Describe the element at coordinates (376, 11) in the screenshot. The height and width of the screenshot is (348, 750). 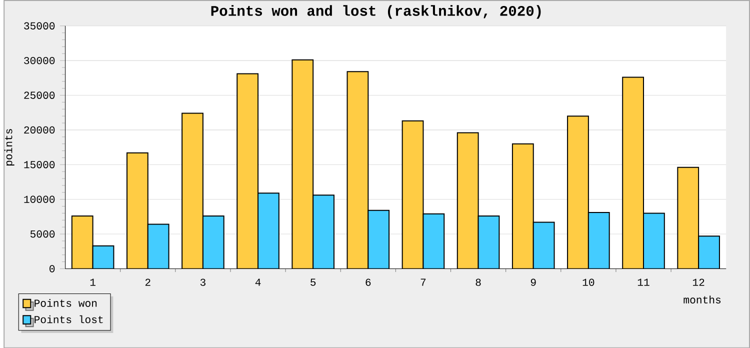
I see `chart-title: Points won and lost (rasklnikov, 2020)` at that location.